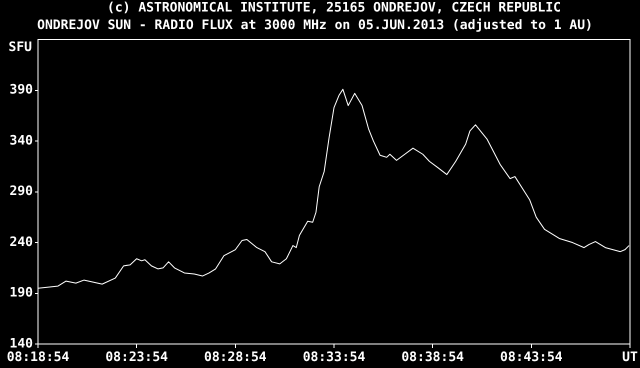 This screenshot has width=640, height=368. I want to click on x-tick-label: 08:38:54, so click(432, 358).